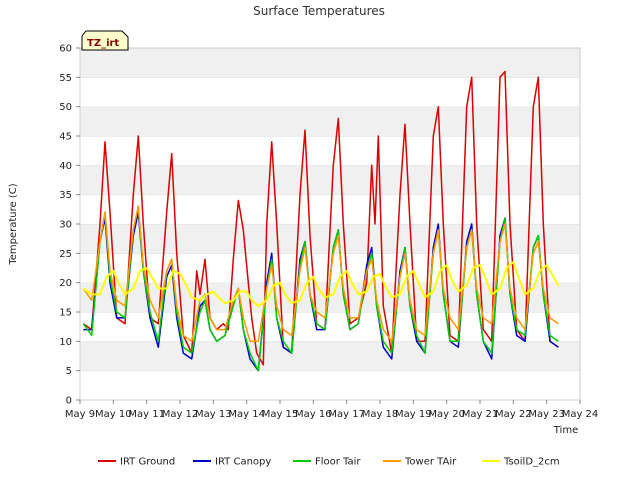  I want to click on x-tick-label: May 22, so click(513, 414).